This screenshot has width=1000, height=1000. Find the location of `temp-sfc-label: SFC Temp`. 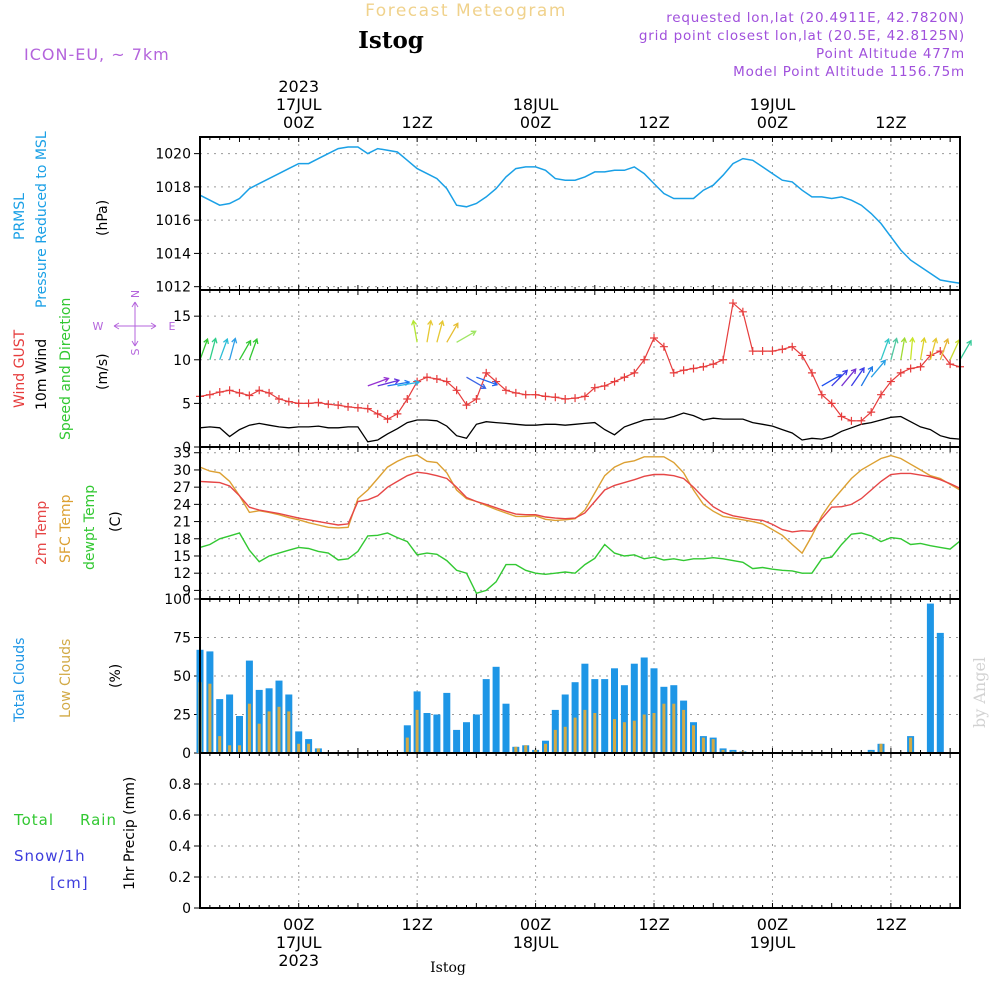

temp-sfc-label: SFC Temp is located at coordinates (66, 528).